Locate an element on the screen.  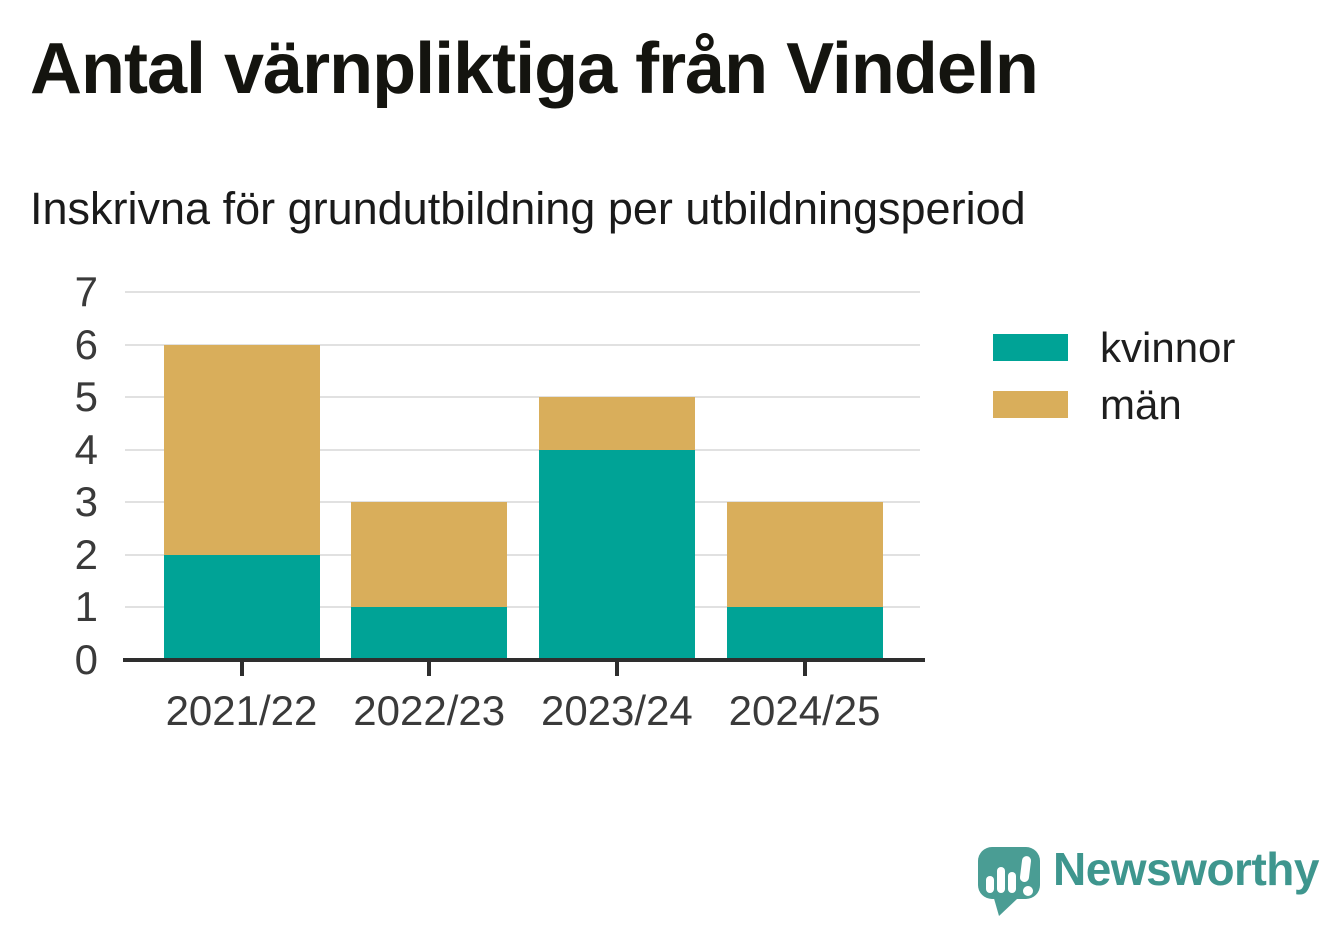
legend-item-män: män is located at coordinates (1087, 404).